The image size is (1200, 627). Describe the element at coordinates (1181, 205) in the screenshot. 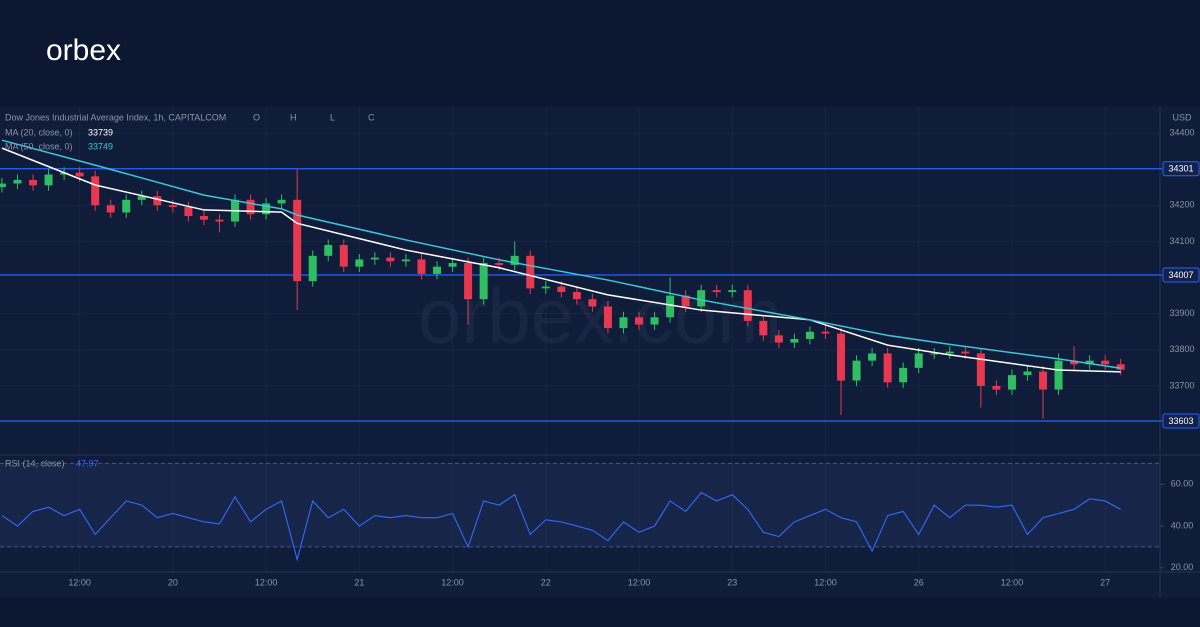

I see `y-tick-label: 34200` at that location.